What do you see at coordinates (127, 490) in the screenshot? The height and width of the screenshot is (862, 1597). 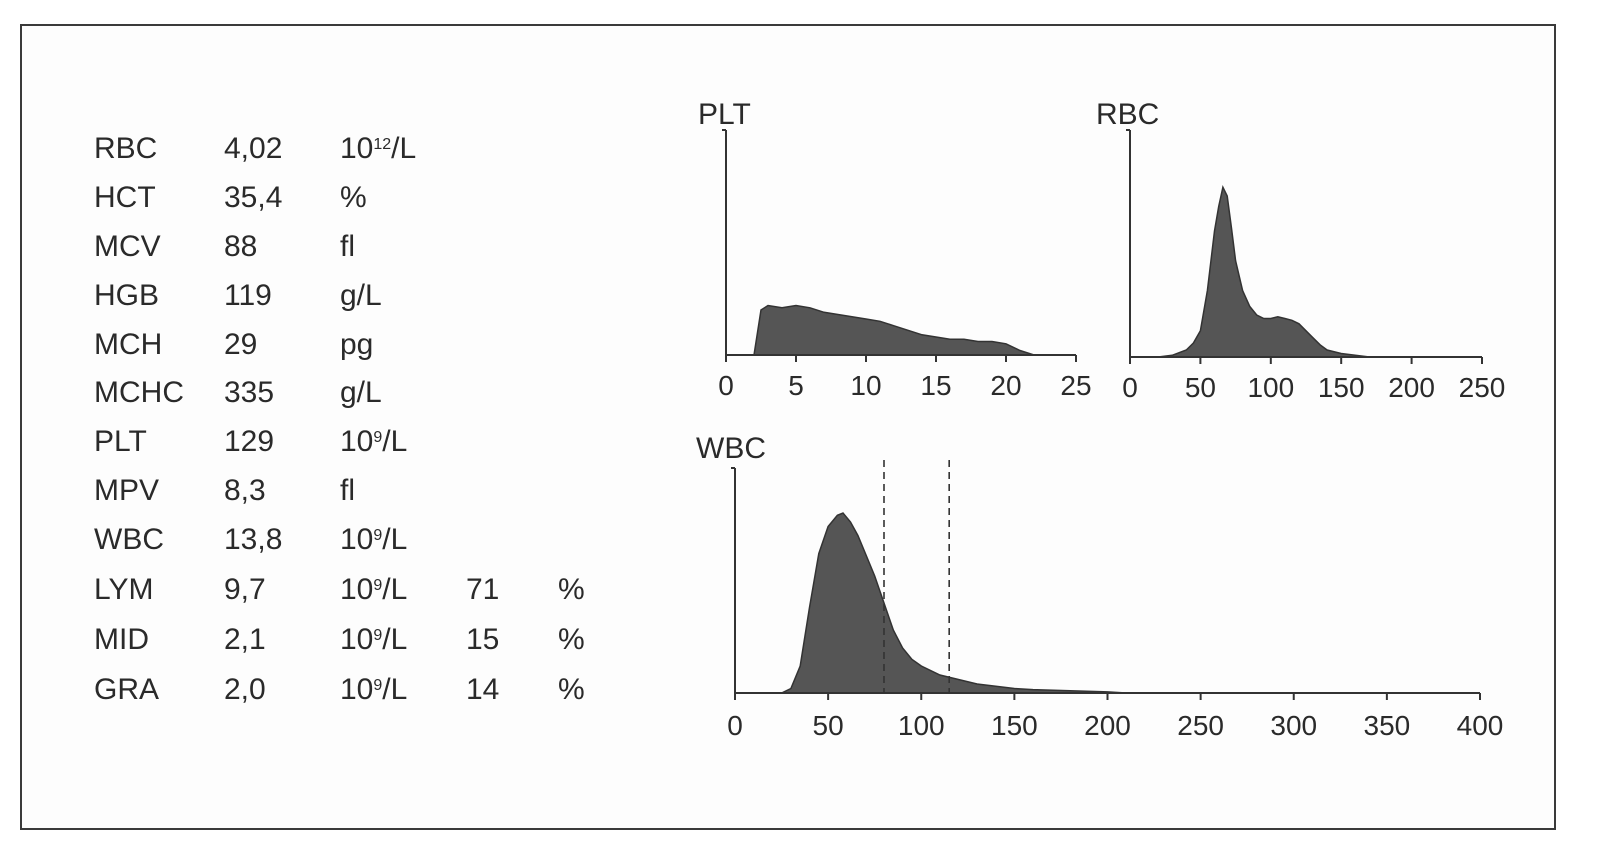 I see `result-name: MPV` at bounding box center [127, 490].